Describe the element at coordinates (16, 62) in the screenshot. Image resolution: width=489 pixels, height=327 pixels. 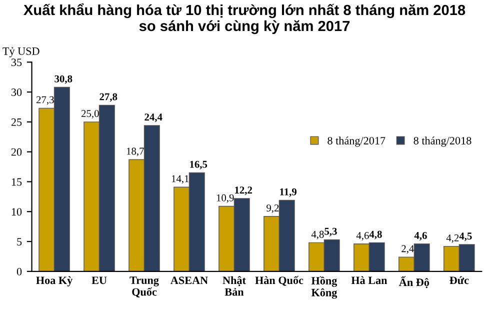
I see `y-tick-label: 35` at that location.